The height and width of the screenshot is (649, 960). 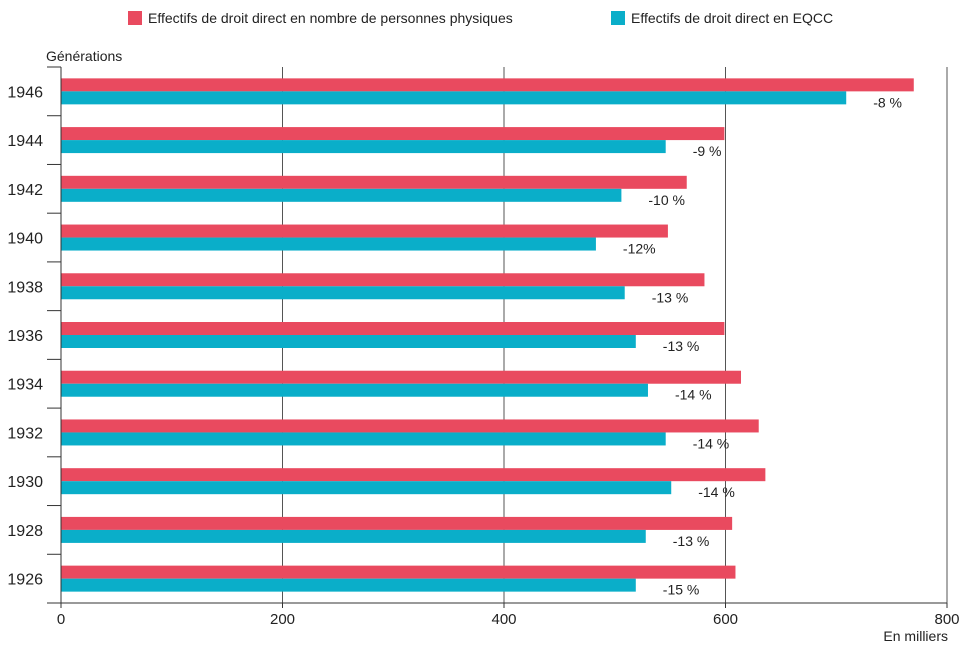 I want to click on data-label: -15 %, so click(x=681, y=590).